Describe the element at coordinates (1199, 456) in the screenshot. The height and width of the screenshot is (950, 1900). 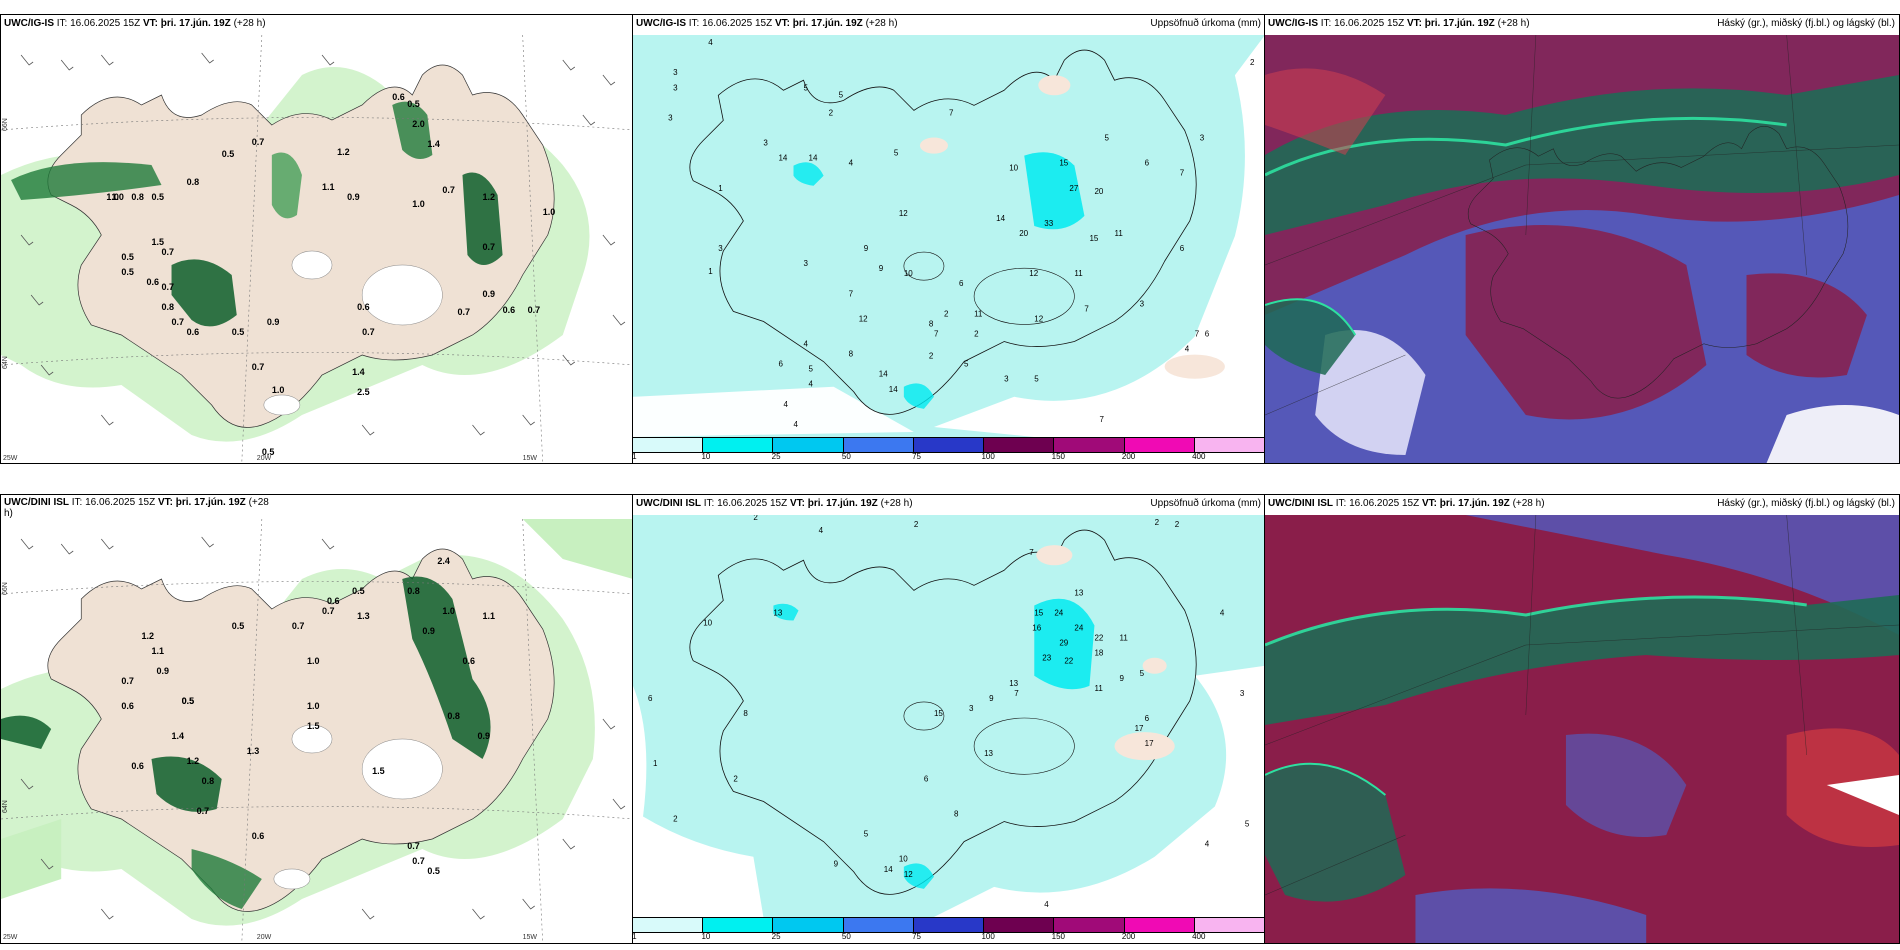
I see `legend-tick-label: 400` at that location.